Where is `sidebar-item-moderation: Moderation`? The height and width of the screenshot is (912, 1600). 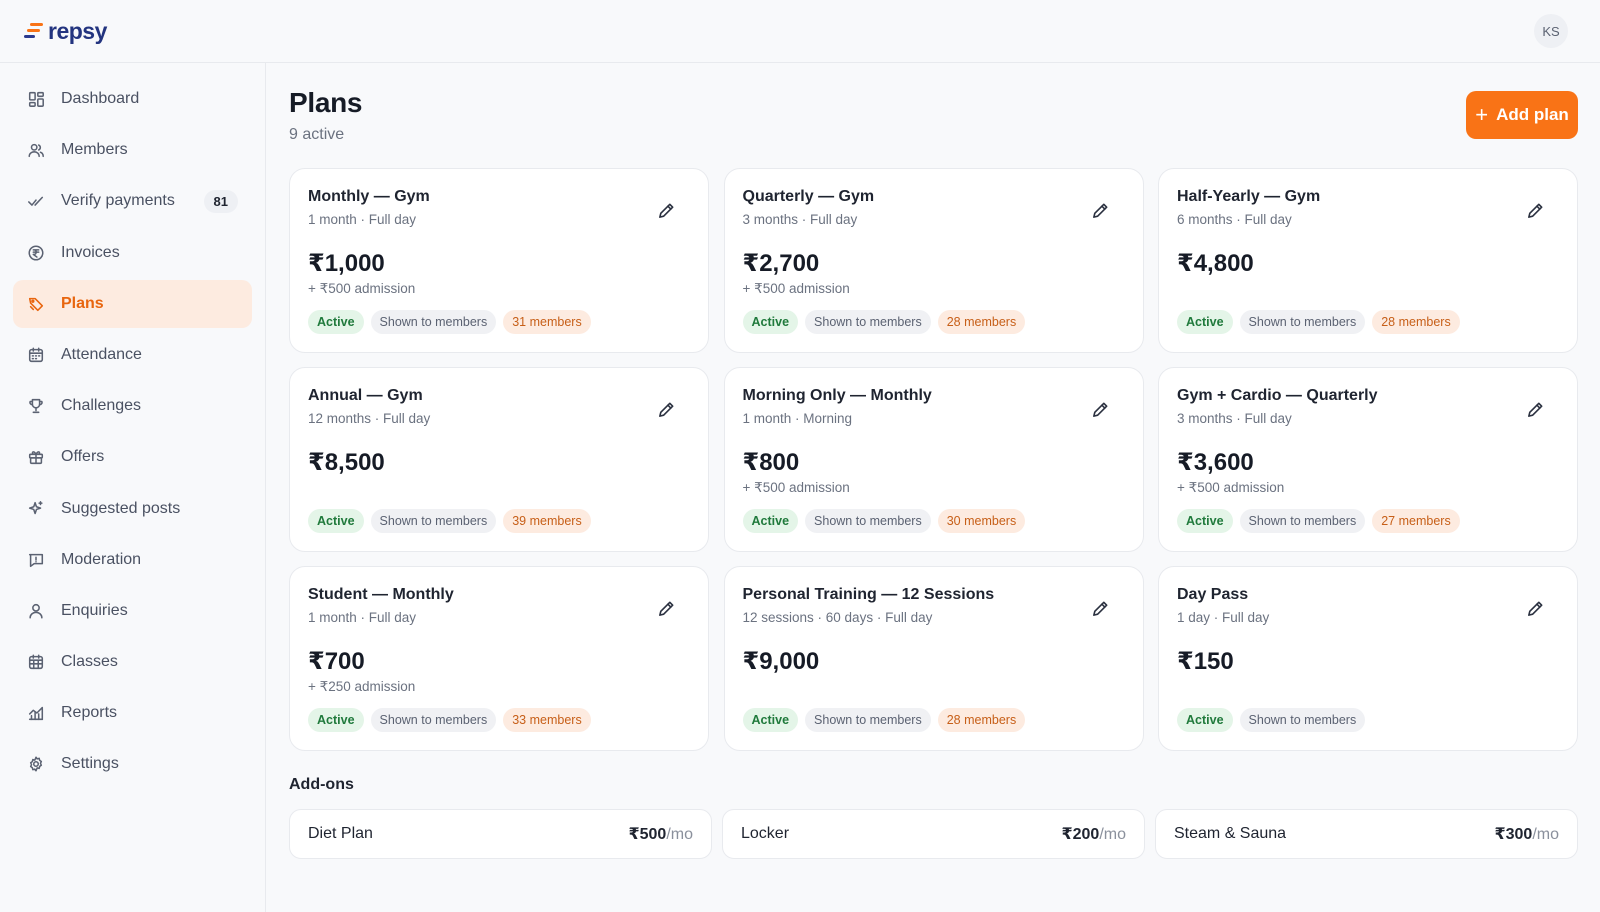 sidebar-item-moderation: Moderation is located at coordinates (132, 560).